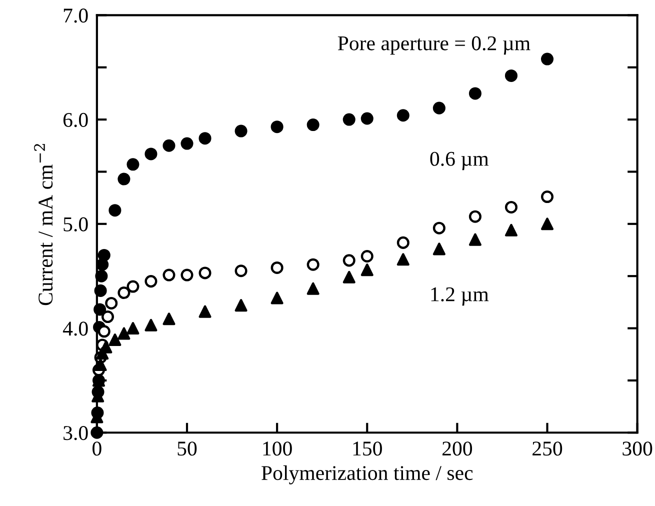 The image size is (655, 506). Describe the element at coordinates (76, 433) in the screenshot. I see `y-tick-label: 3.0` at that location.